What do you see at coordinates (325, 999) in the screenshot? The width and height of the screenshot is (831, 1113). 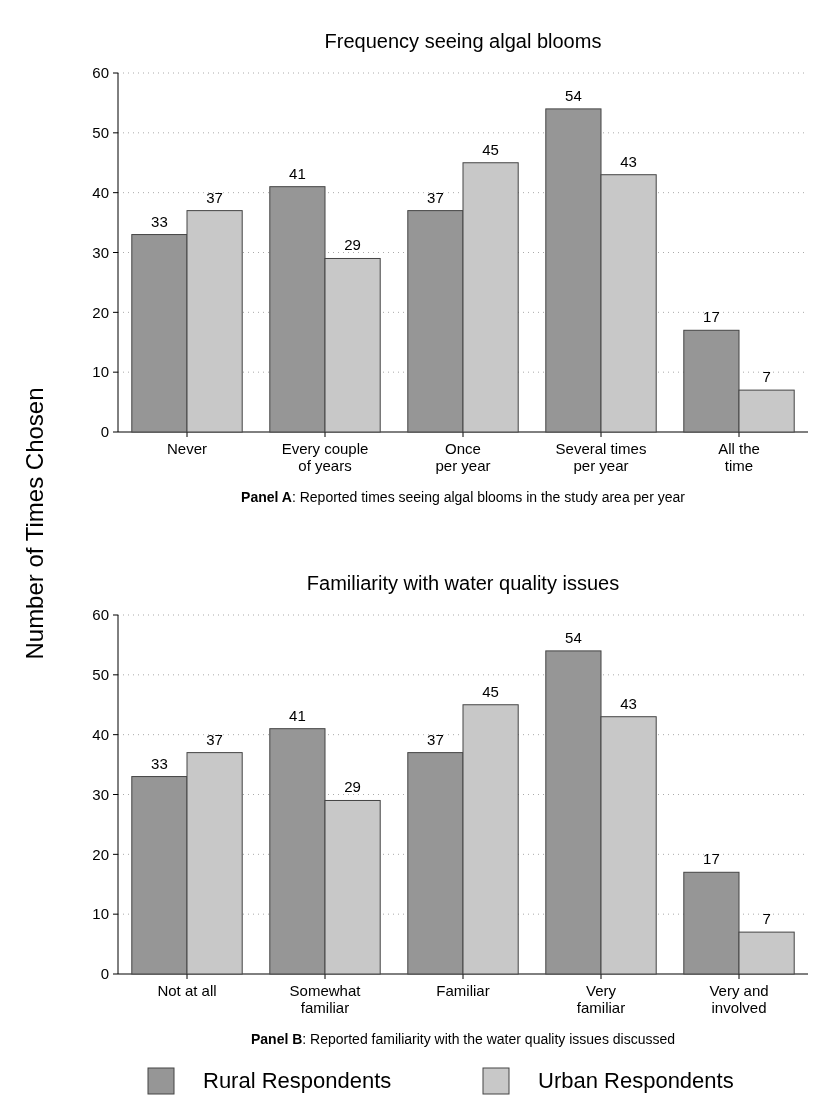 I see `x-tick-label: Somewhat familiar` at bounding box center [325, 999].